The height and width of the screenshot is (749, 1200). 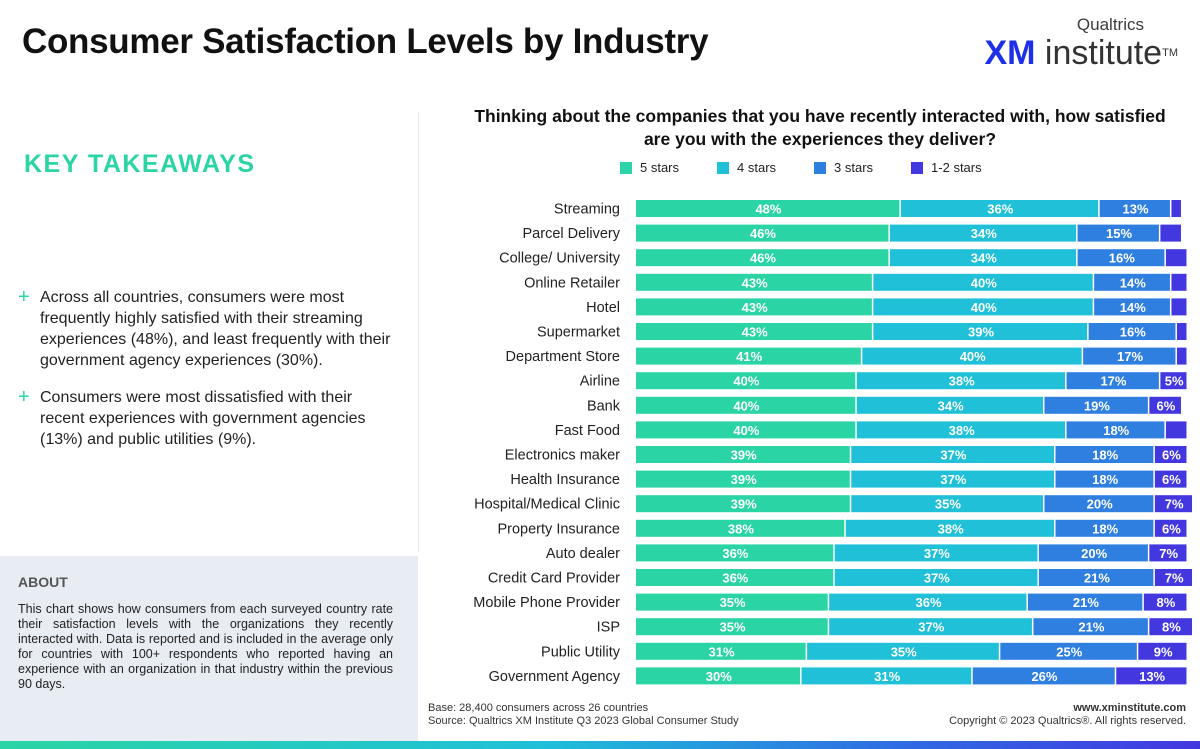 What do you see at coordinates (757, 167) in the screenshot?
I see `legend-label: 4 stars` at bounding box center [757, 167].